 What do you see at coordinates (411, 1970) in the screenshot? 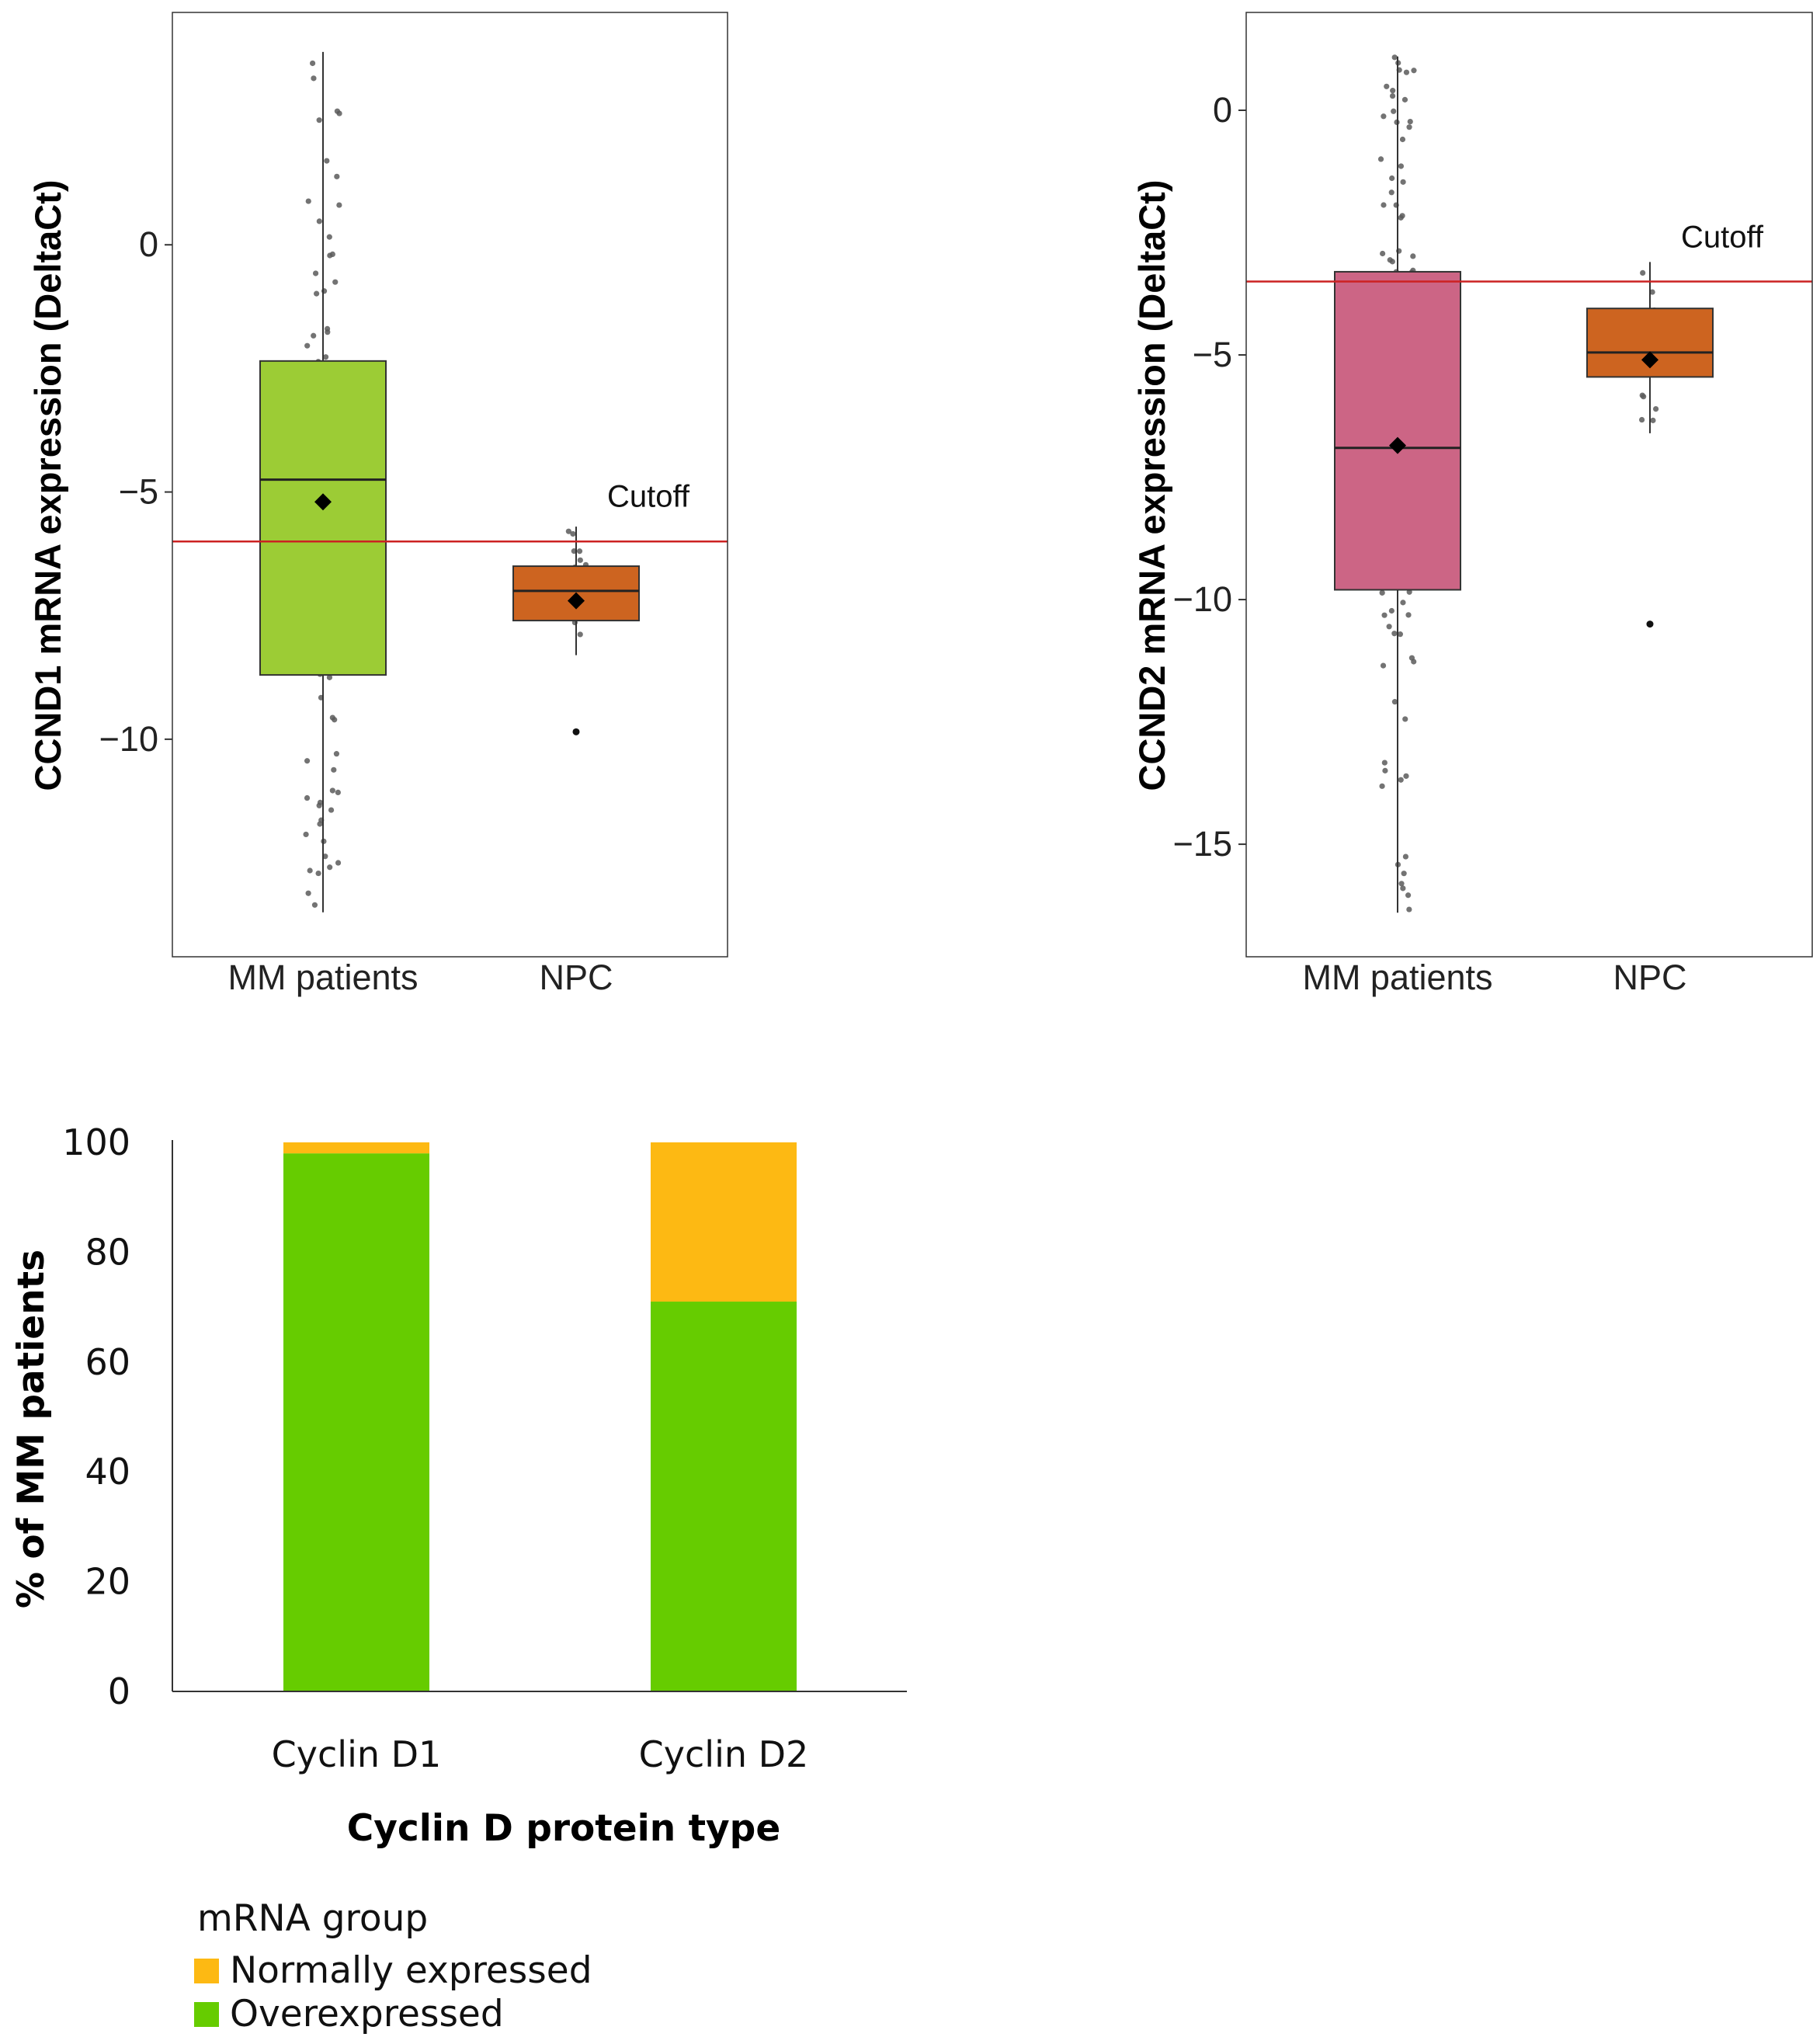
I see `legend-label-normally-expressed: Normally expressed` at bounding box center [411, 1970].